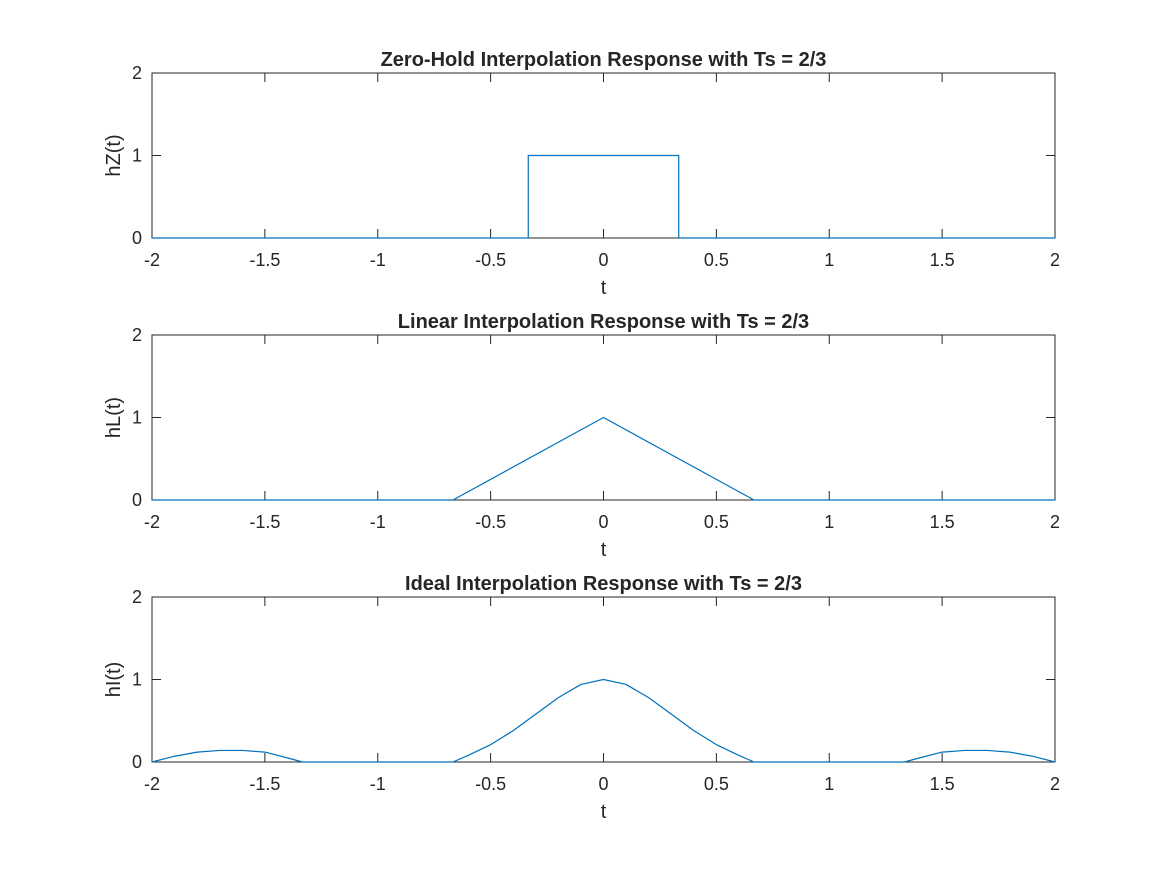 The height and width of the screenshot is (875, 1167). I want to click on y-axis-label: hZ(t), so click(114, 155).